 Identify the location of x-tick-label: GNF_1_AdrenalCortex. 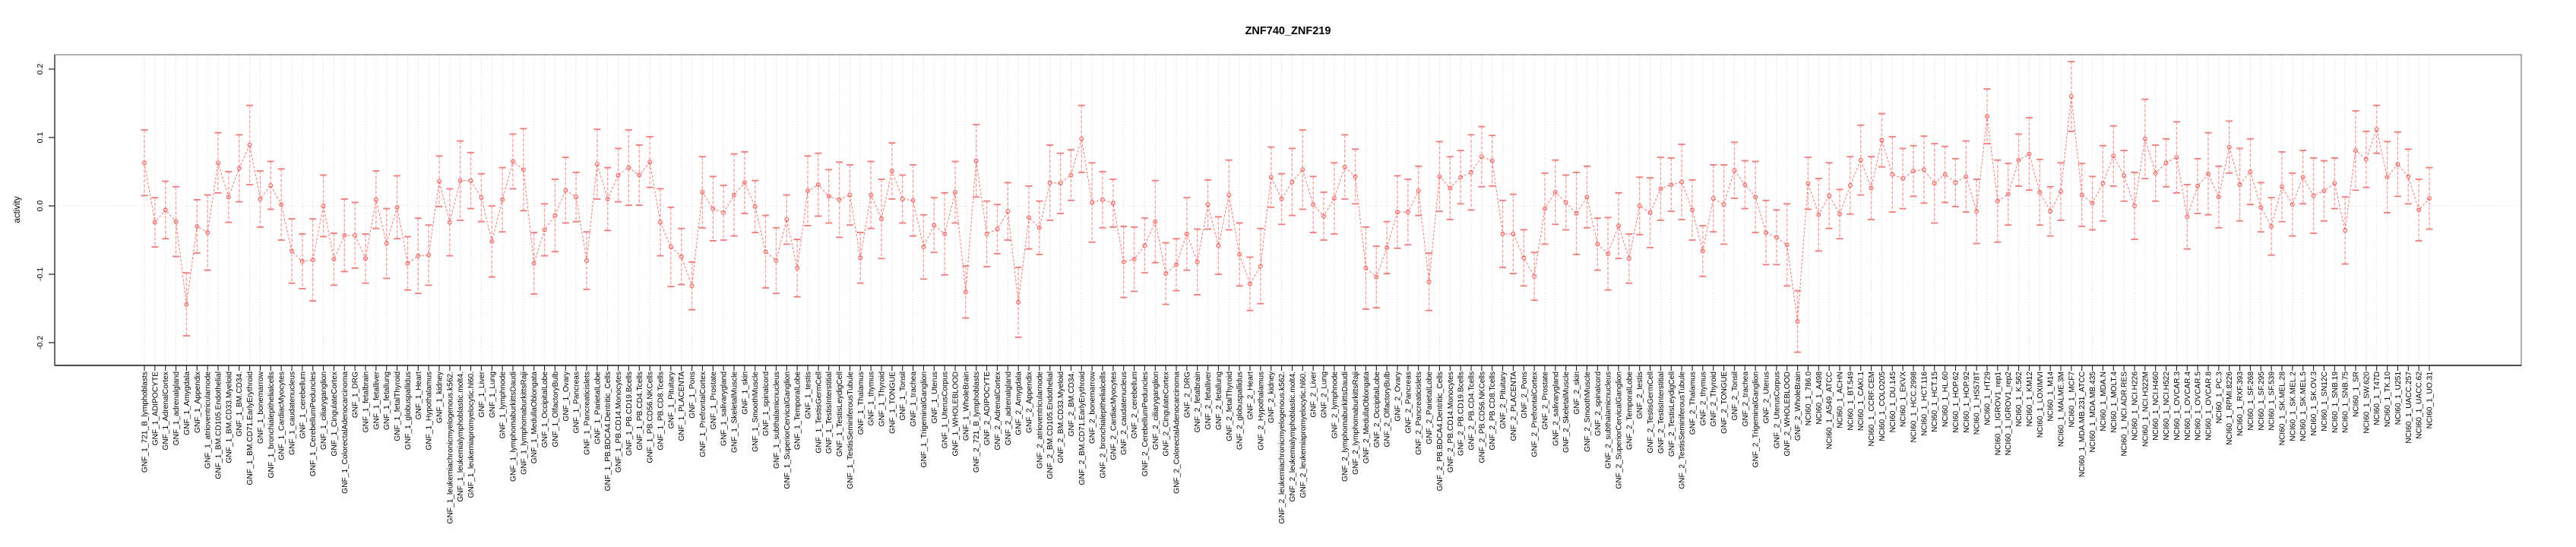
(166, 411).